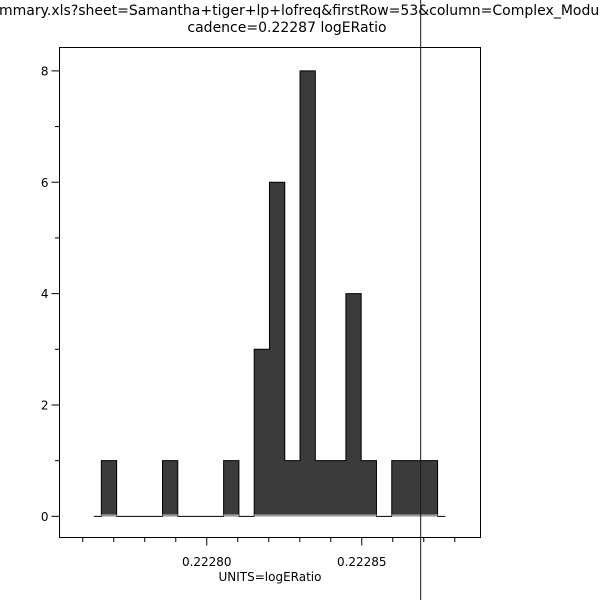  I want to click on y-tick-label: 6, so click(45, 183).